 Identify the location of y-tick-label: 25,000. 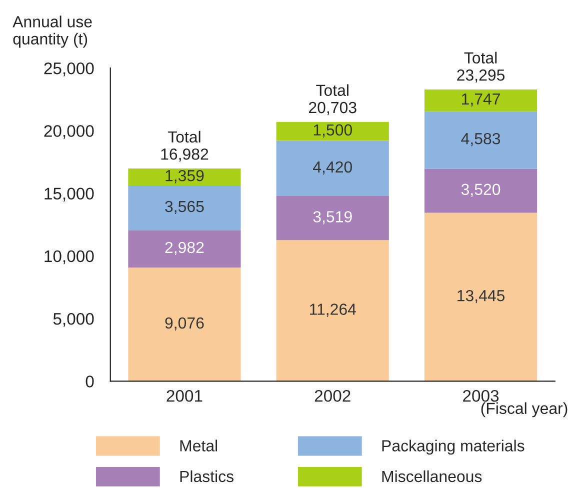
(69, 69).